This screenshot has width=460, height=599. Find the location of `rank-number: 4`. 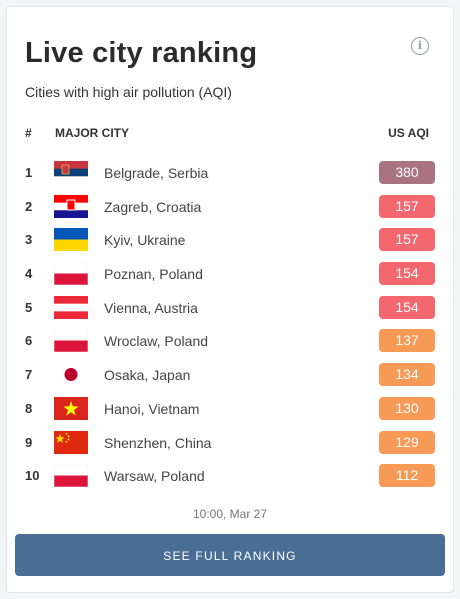

rank-number: 4 is located at coordinates (29, 274).